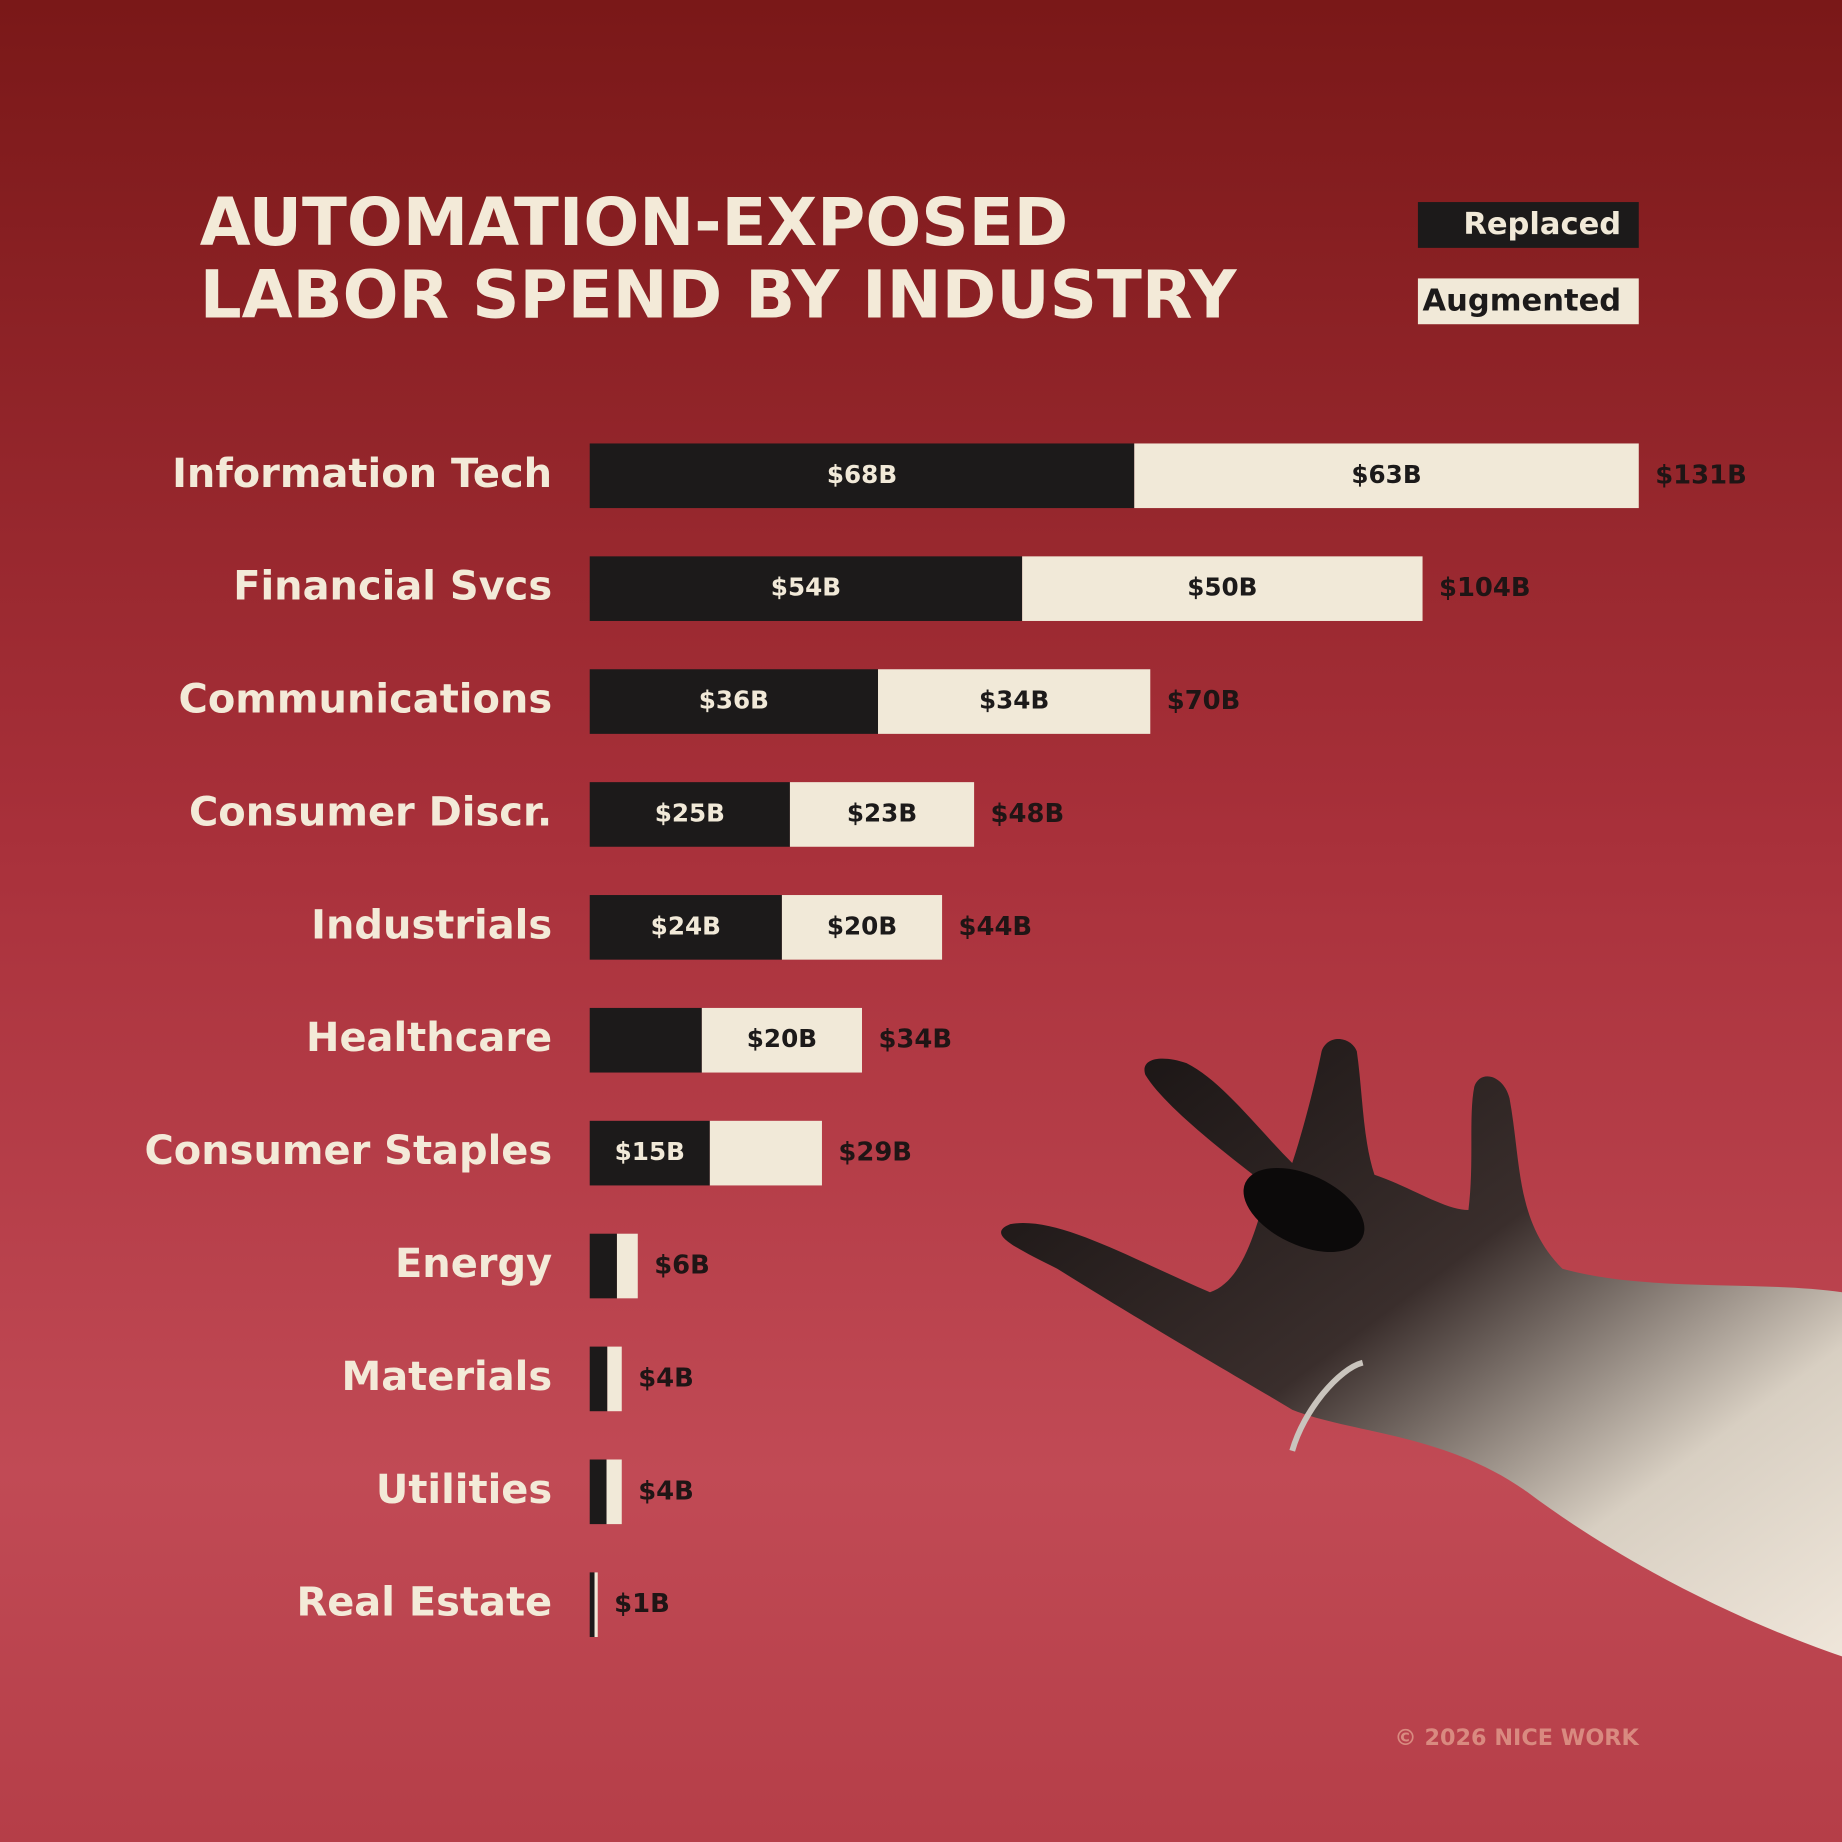 The image size is (1842, 1842). Describe the element at coordinates (446, 1377) in the screenshot. I see `category-label: Materials` at that location.